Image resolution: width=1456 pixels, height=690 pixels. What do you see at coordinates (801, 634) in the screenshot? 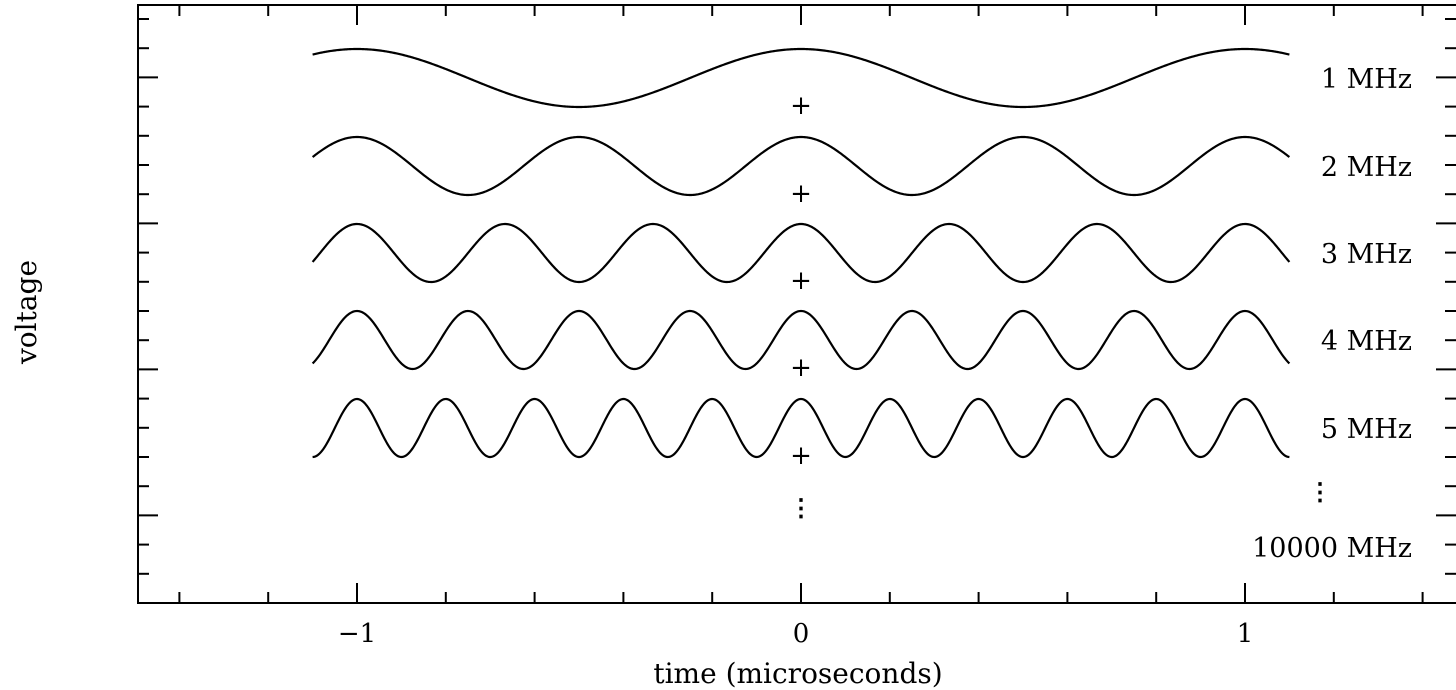
I see `x-tick-label: 0` at bounding box center [801, 634].